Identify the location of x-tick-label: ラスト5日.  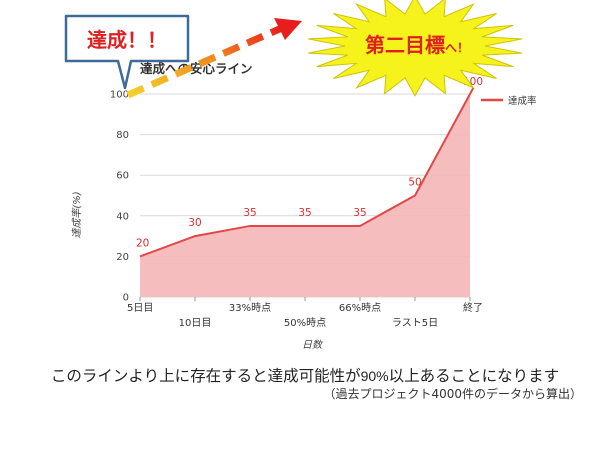
(415, 323).